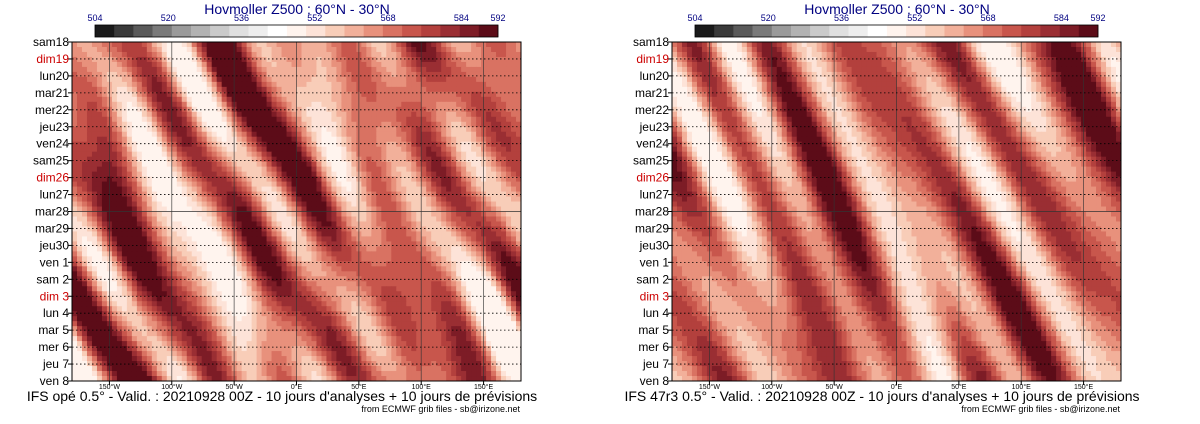  Describe the element at coordinates (314, 18) in the screenshot. I see `colorbar-tick-label: 552` at that location.